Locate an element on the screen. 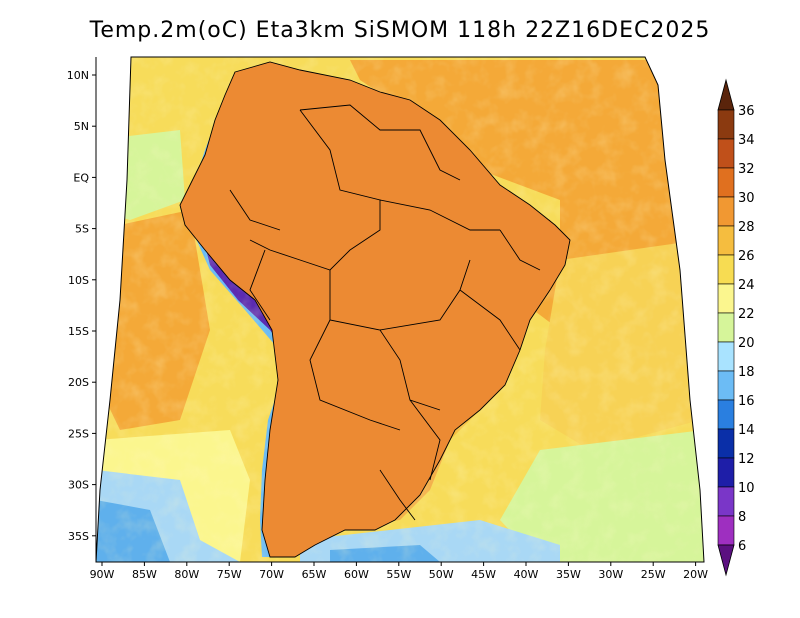 The image size is (800, 618). x-tick-label: 50W is located at coordinates (441, 574).